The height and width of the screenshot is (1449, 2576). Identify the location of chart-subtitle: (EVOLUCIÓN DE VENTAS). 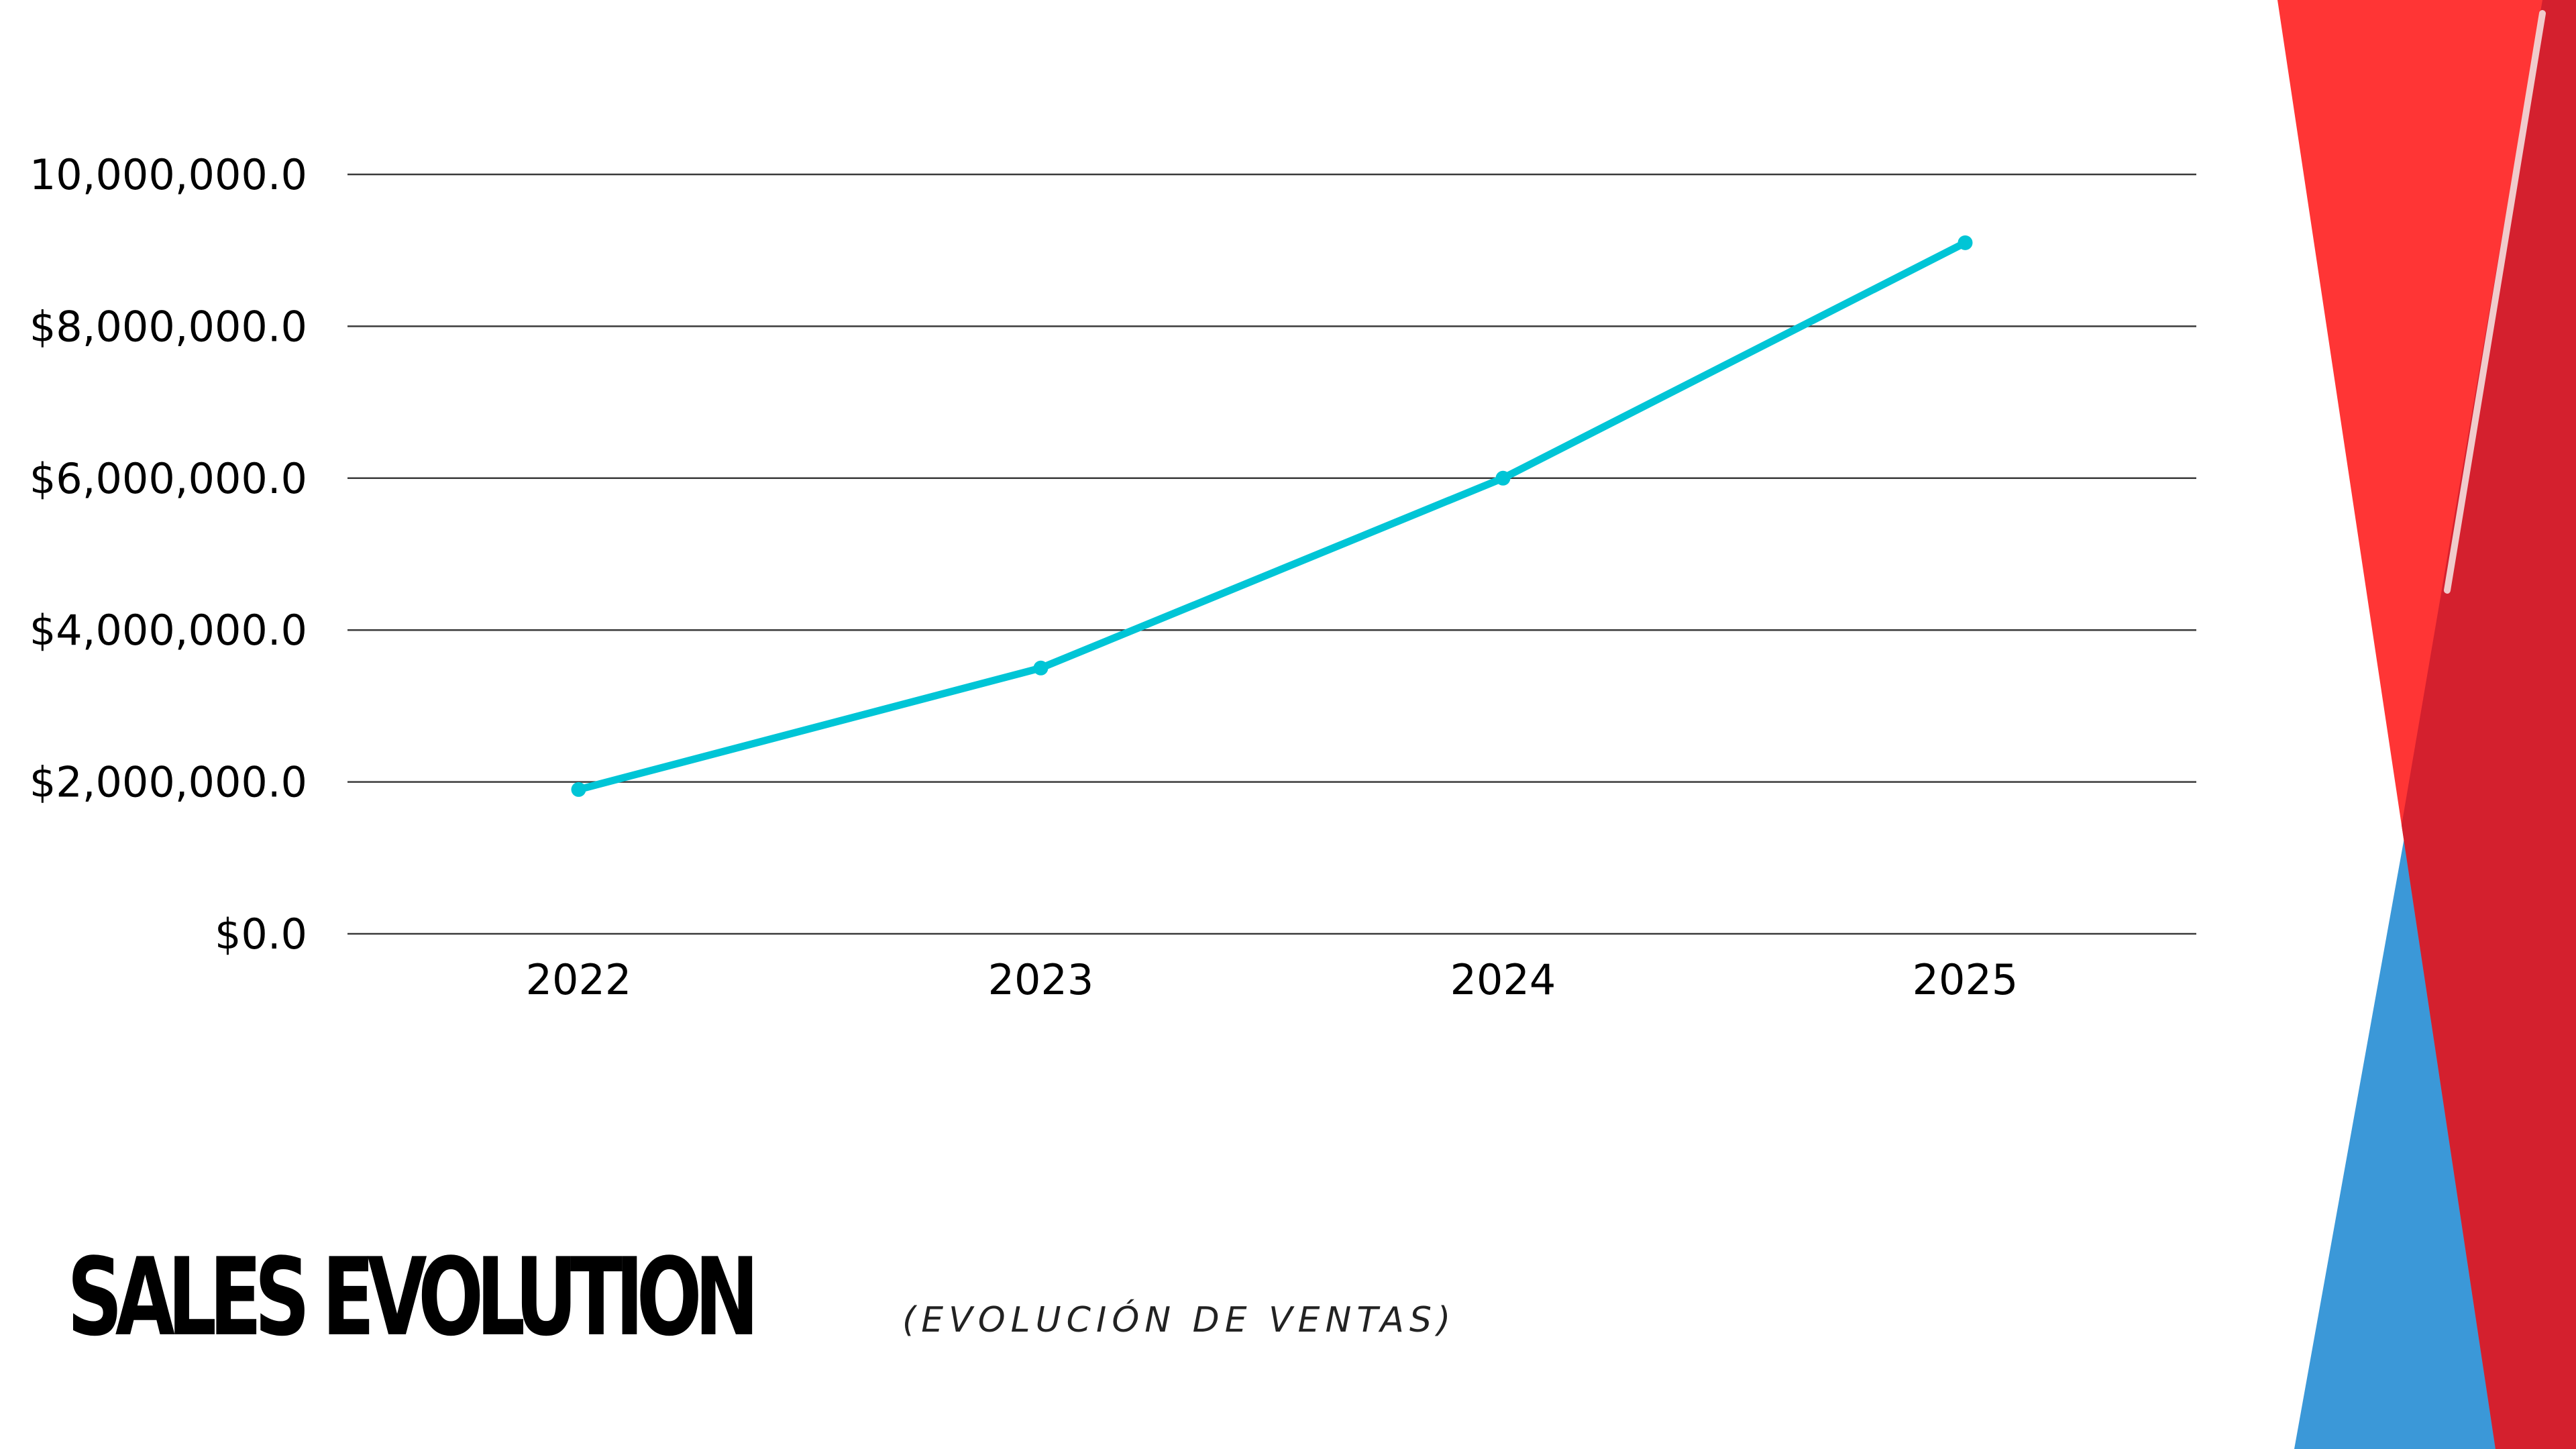
(1179, 1320).